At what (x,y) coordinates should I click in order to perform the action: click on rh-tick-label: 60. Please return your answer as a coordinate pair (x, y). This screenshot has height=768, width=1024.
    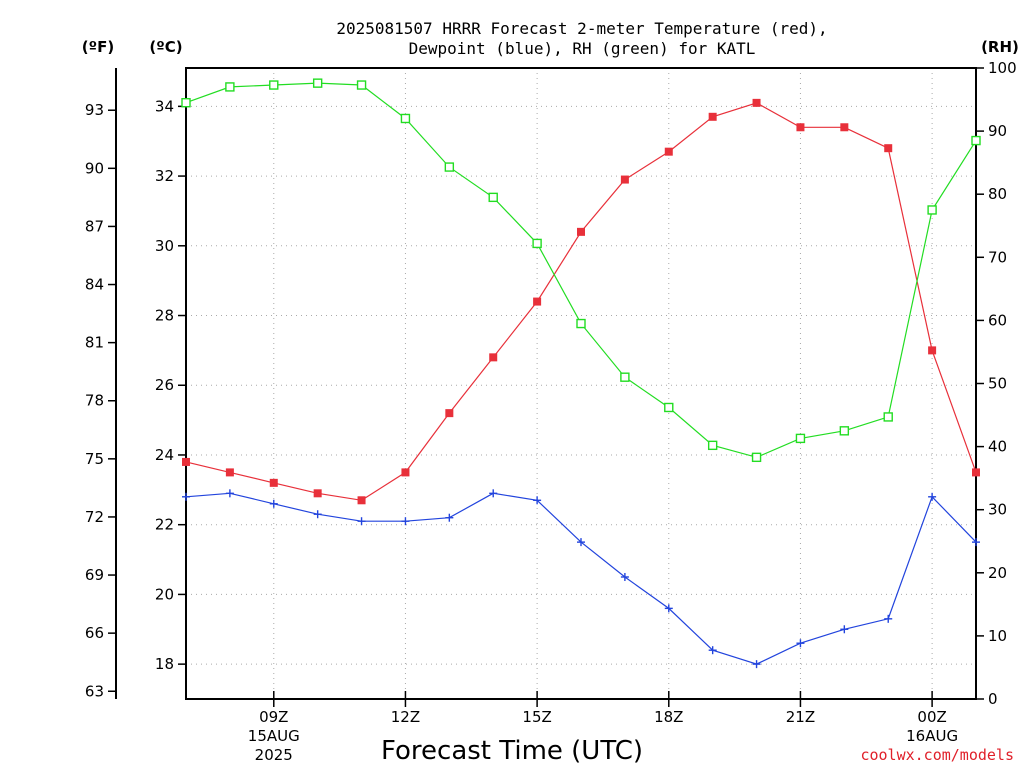
    Looking at the image, I should click on (997, 320).